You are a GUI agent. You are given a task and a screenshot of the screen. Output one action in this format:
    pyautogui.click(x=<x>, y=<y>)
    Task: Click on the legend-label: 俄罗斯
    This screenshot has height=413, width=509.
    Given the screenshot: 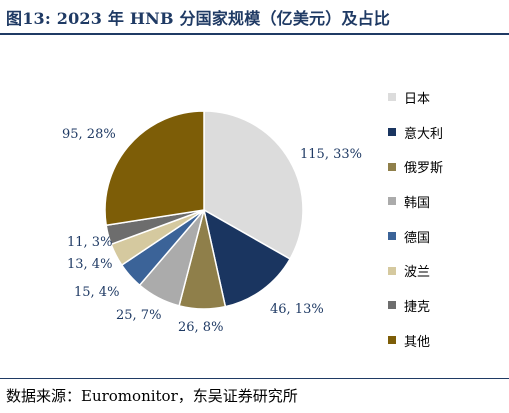 What is the action you would take?
    pyautogui.click(x=424, y=169)
    